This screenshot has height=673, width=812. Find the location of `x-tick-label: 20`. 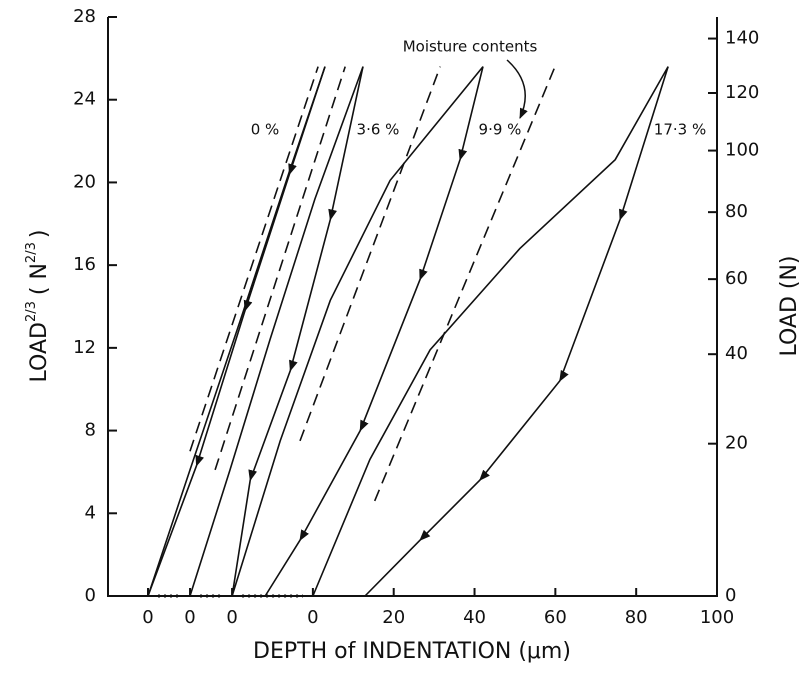

x-tick-label: 20 is located at coordinates (393, 617).